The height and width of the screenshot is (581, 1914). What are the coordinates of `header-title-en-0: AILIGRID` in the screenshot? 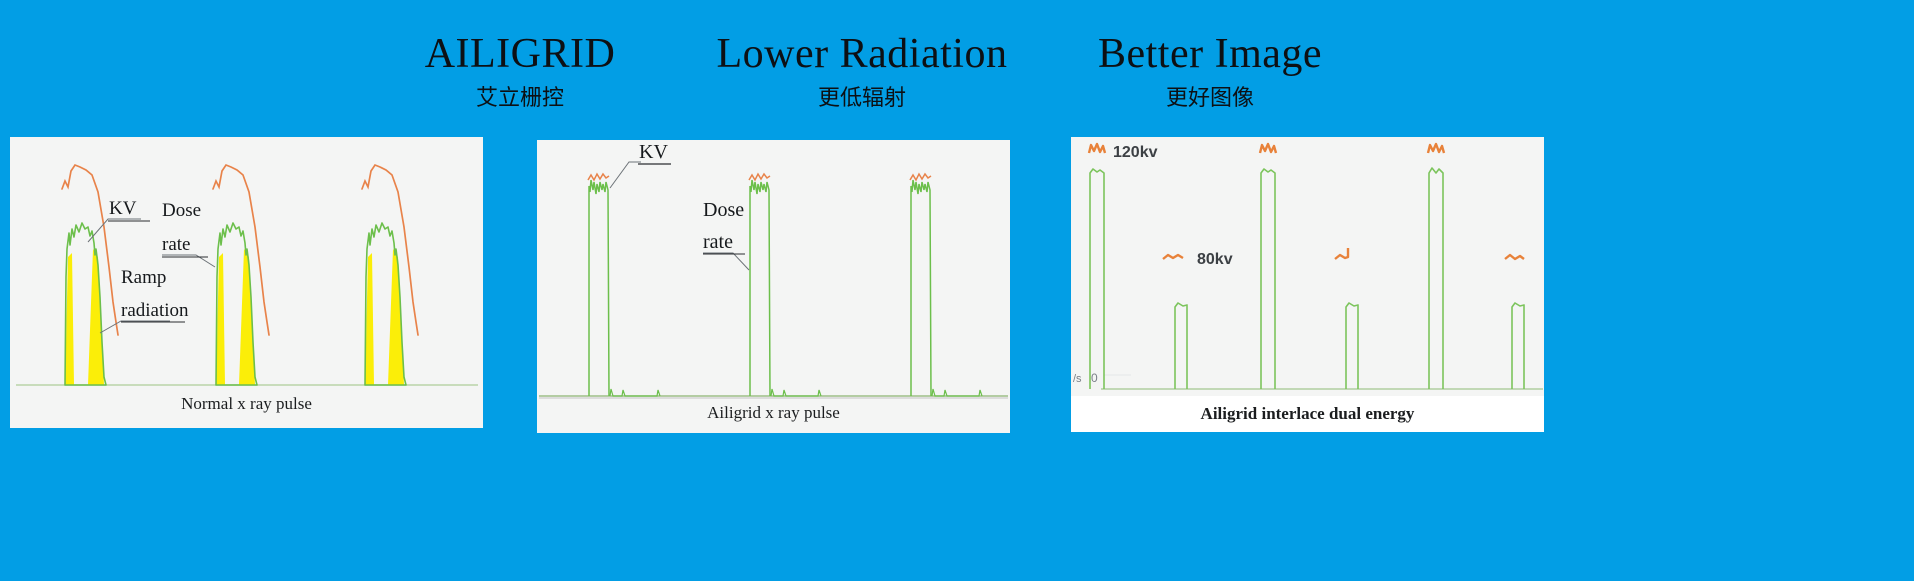 It's located at (520, 54).